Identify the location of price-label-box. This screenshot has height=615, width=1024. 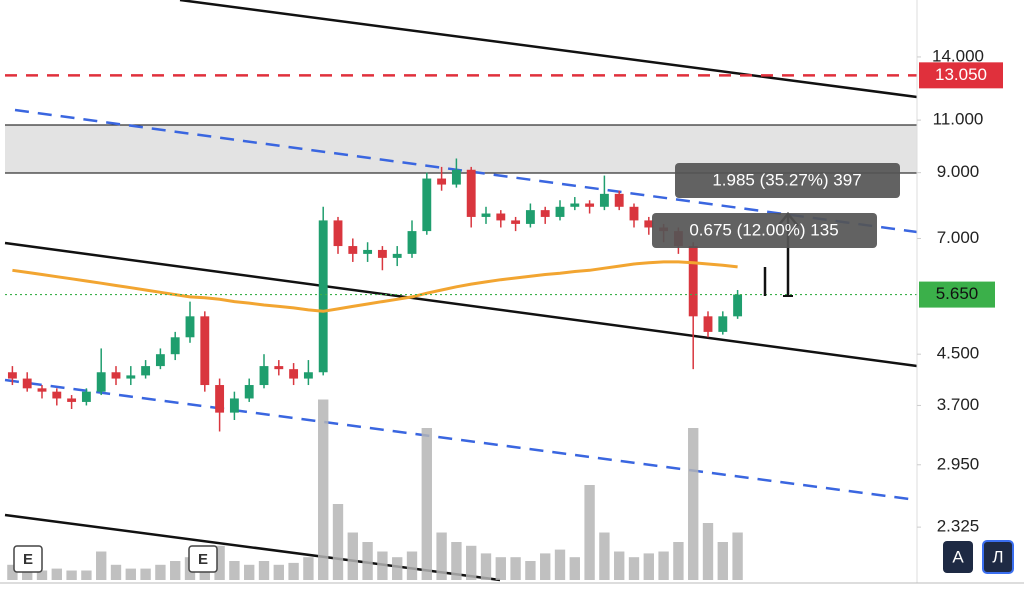
(961, 75).